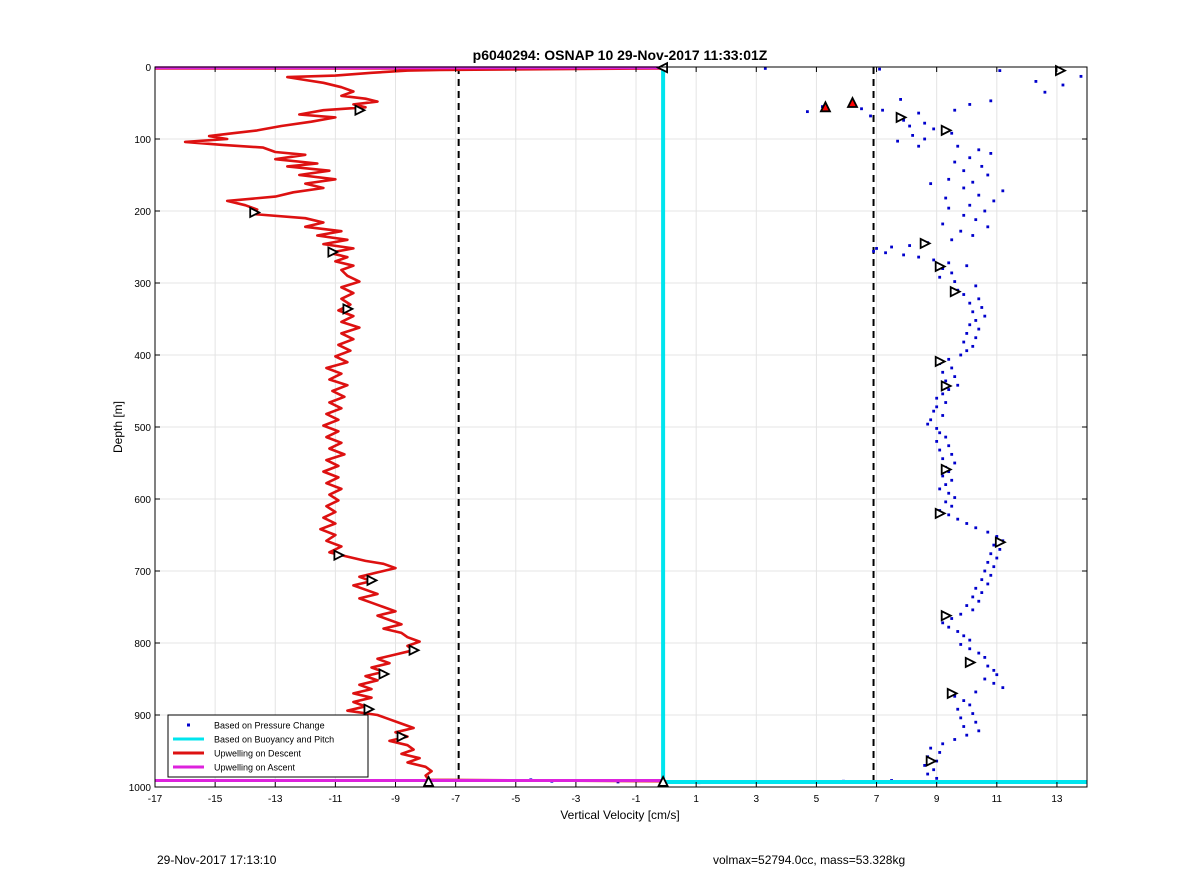  What do you see at coordinates (142, 500) in the screenshot?
I see `y-tick-label: 600` at bounding box center [142, 500].